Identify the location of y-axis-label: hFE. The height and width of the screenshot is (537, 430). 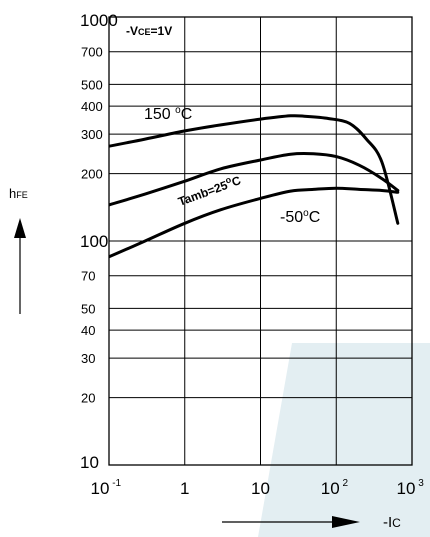
(18, 193).